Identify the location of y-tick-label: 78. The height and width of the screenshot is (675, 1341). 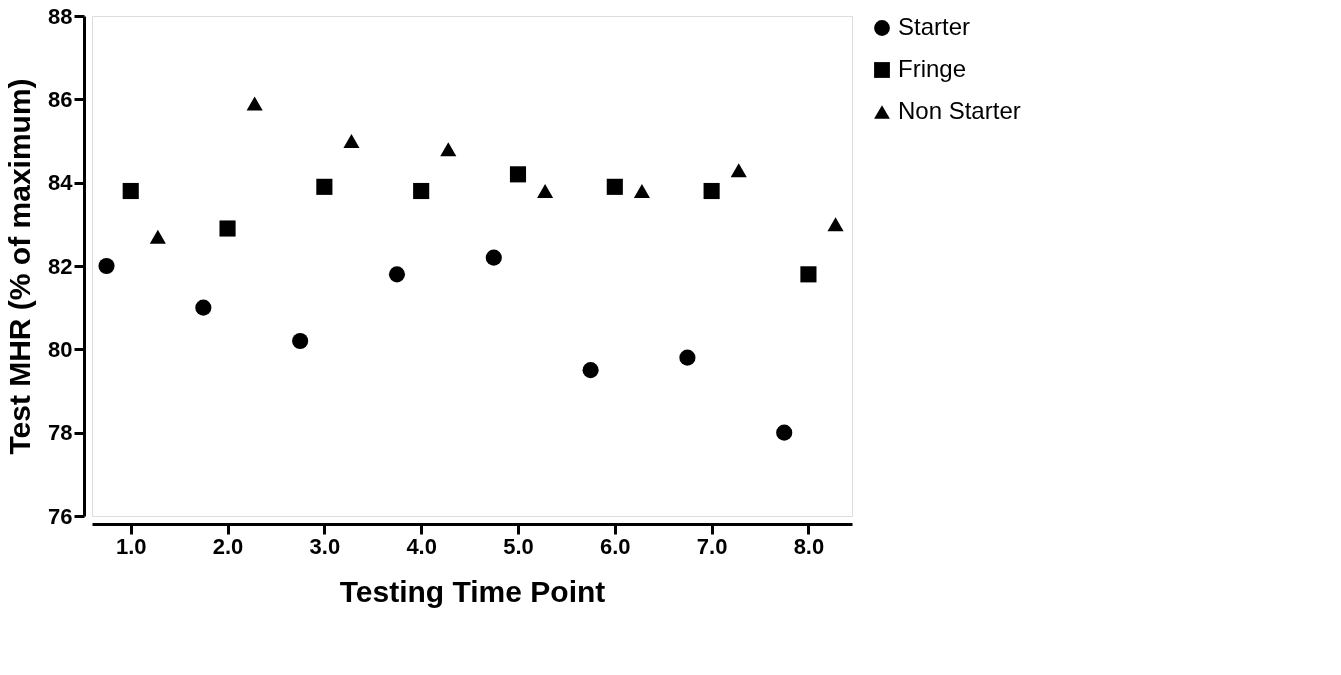
(60, 433).